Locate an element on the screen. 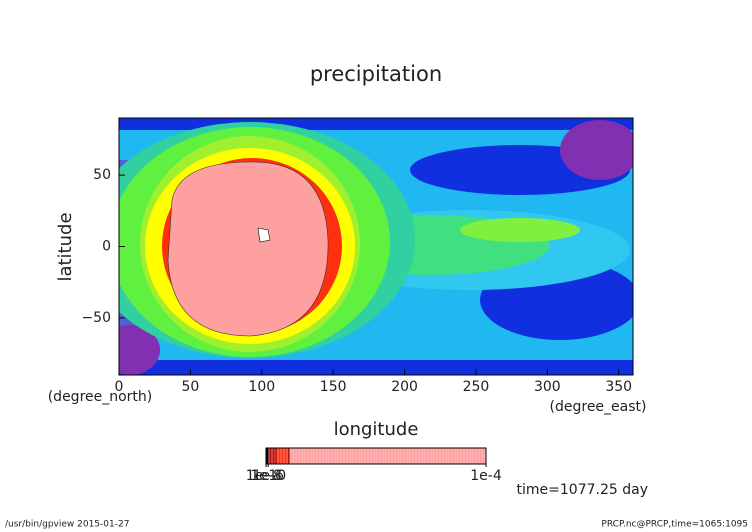 This screenshot has width=752, height=532. colorbar-label: 1e-6 is located at coordinates (268, 476).